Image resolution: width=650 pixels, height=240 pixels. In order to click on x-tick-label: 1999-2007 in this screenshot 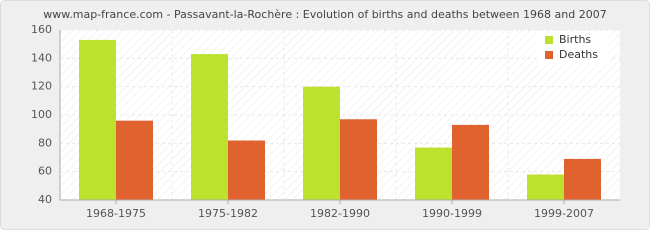, I will do `click(564, 213)`.